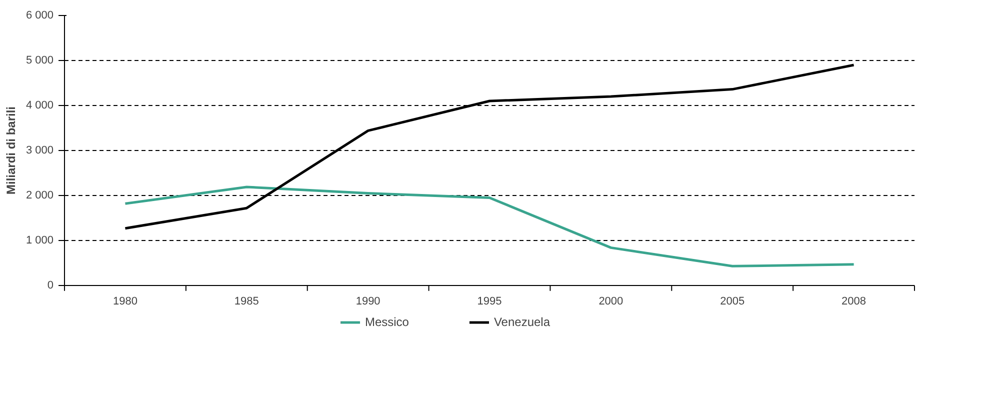  Describe the element at coordinates (50, 286) in the screenshot. I see `y-tick-label: 0` at that location.